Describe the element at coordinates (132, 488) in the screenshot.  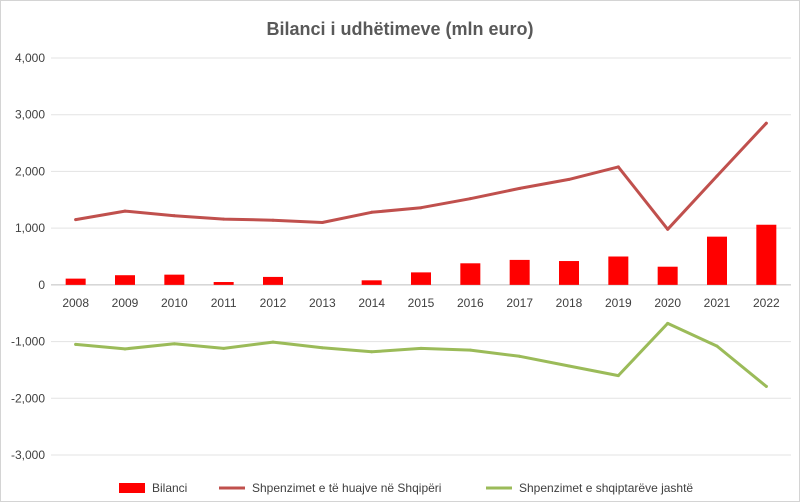
I see `legend-swatch-bilanci` at that location.